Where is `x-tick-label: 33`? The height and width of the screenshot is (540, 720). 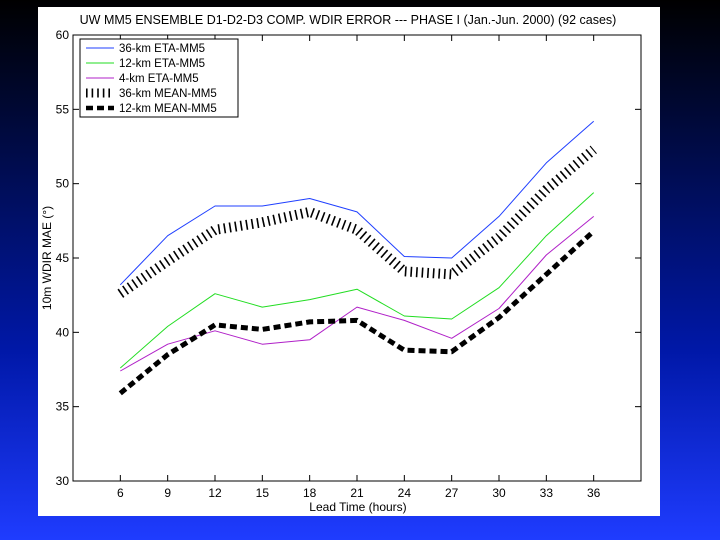
x-tick-label: 33 is located at coordinates (547, 493).